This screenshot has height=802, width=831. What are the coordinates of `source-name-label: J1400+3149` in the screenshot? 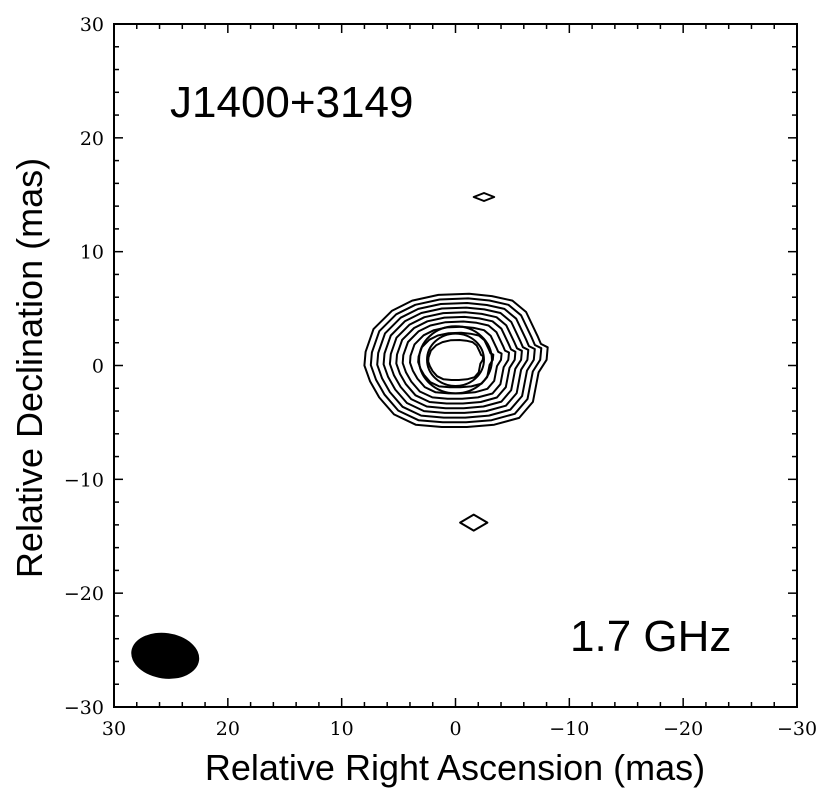 It's located at (291, 102).